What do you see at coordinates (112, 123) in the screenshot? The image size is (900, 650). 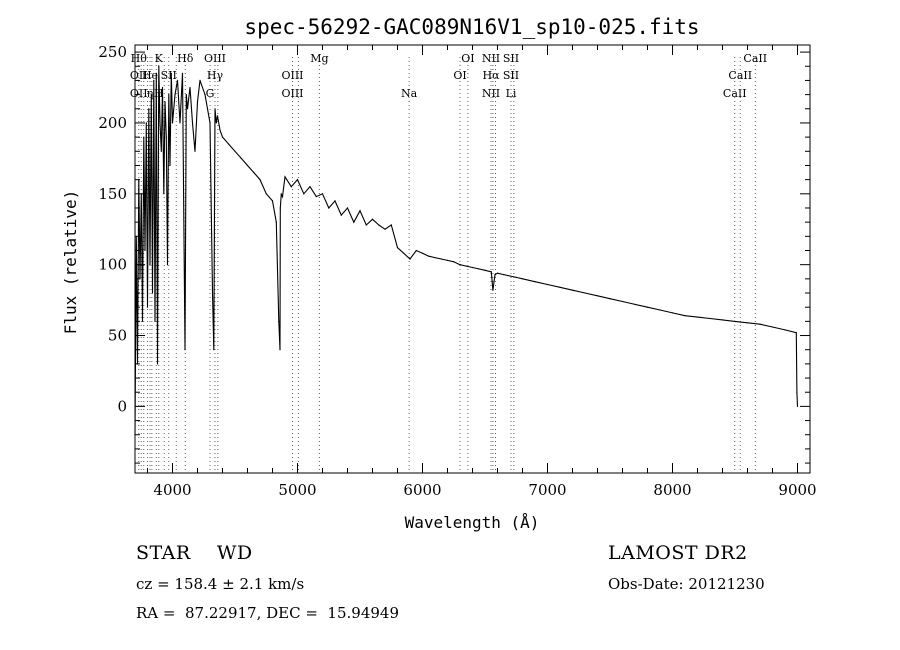 I see `y-tick-label-4: 200` at bounding box center [112, 123].